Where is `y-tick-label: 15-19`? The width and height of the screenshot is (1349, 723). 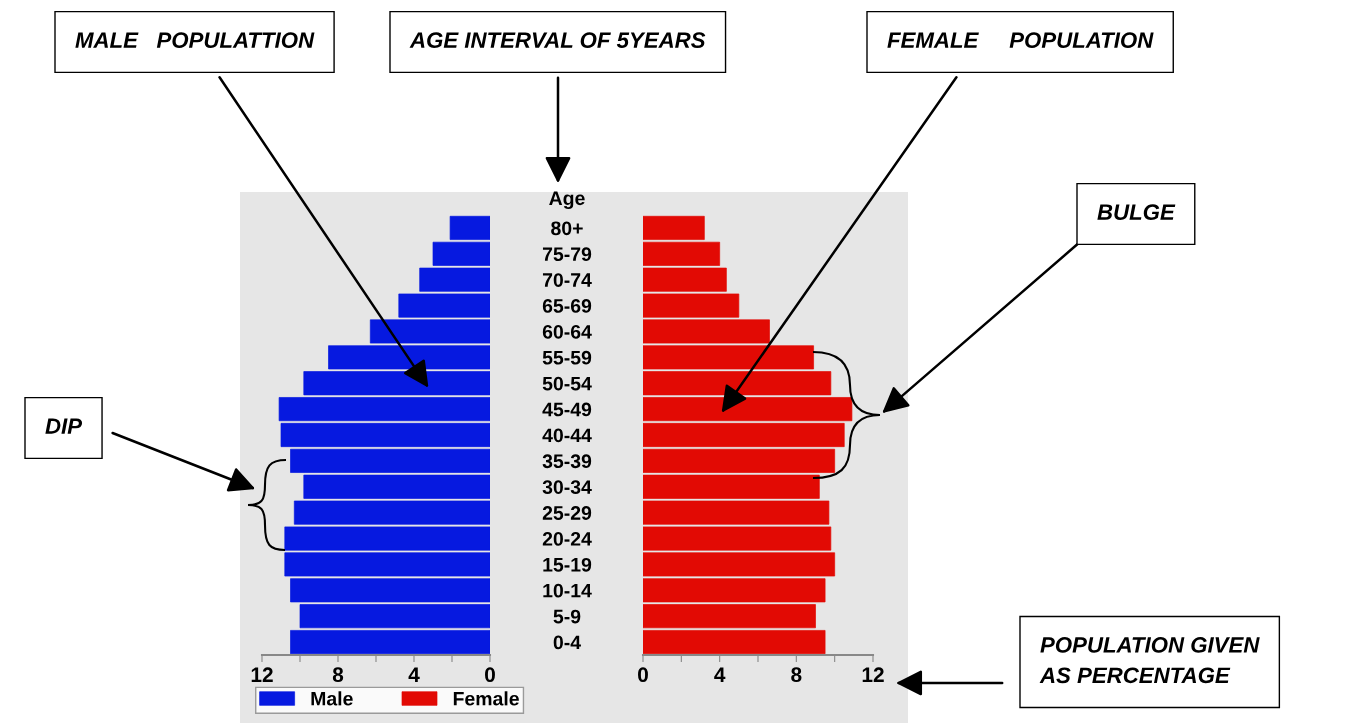
y-tick-label: 15-19 is located at coordinates (567, 564).